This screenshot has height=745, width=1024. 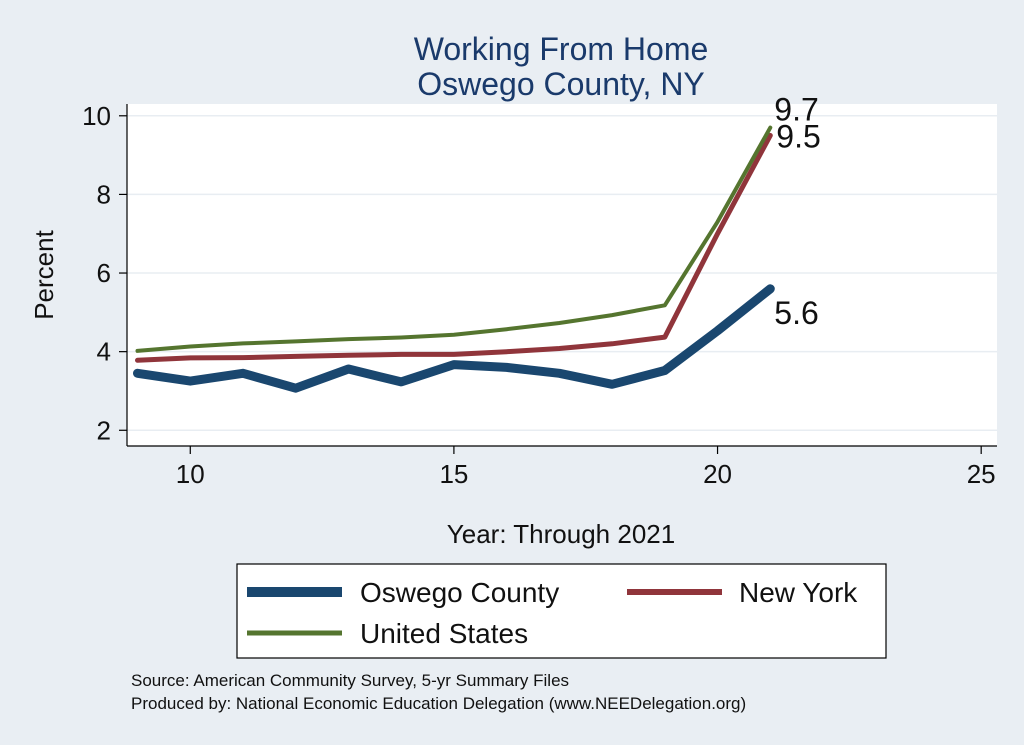 What do you see at coordinates (104, 430) in the screenshot?
I see `y-tick-label-0: 2` at bounding box center [104, 430].